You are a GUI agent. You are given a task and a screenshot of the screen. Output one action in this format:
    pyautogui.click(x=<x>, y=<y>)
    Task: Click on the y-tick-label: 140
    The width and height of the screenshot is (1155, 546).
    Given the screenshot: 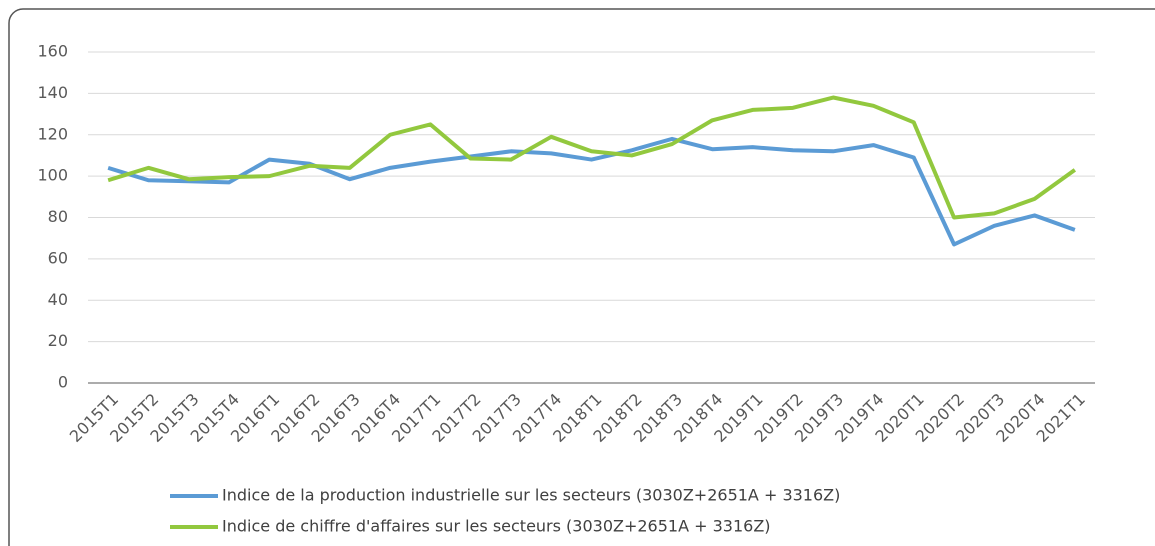 What is the action you would take?
    pyautogui.click(x=52, y=92)
    